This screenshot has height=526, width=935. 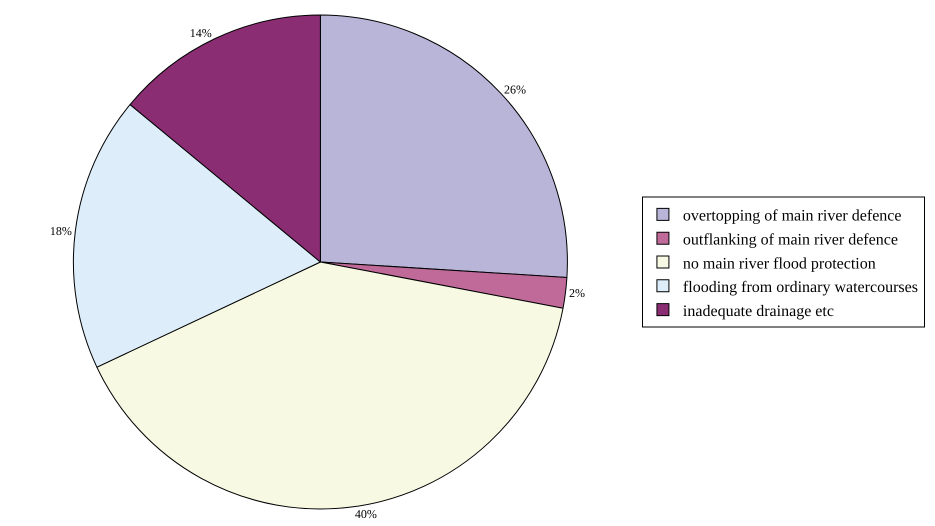 What do you see at coordinates (800, 287) in the screenshot?
I see `legend-label: flooding from ordinary watercourses` at bounding box center [800, 287].